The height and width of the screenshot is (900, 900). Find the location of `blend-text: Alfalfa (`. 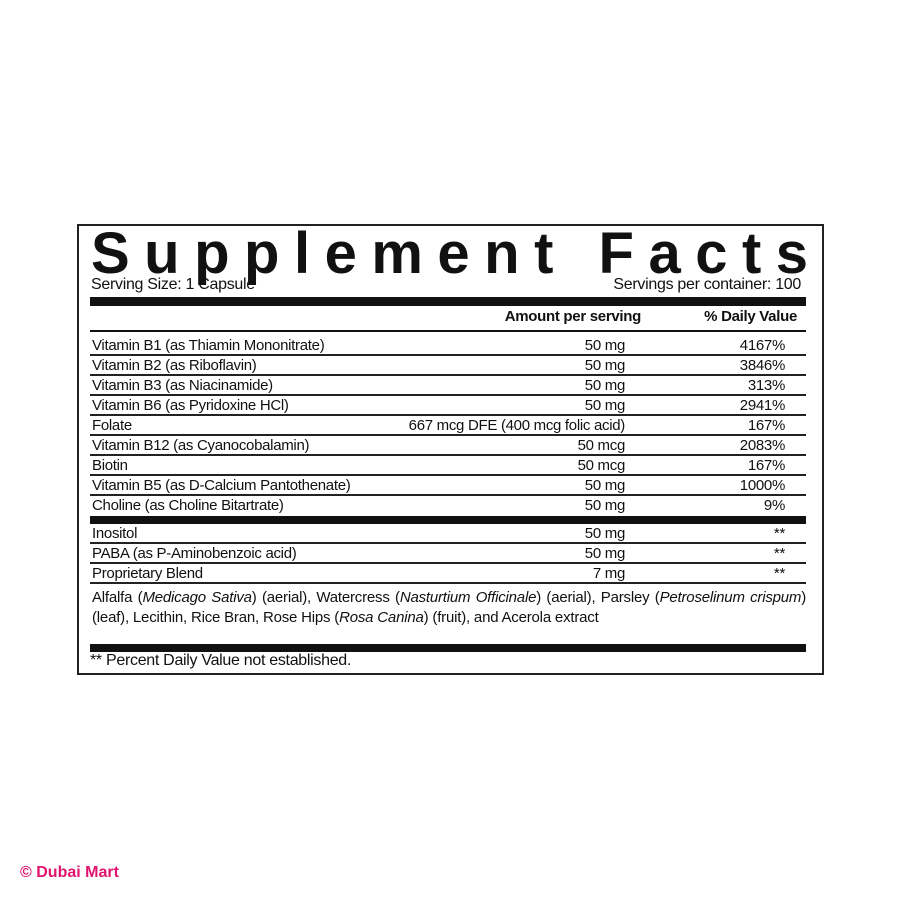

blend-text: Alfalfa ( is located at coordinates (117, 597).